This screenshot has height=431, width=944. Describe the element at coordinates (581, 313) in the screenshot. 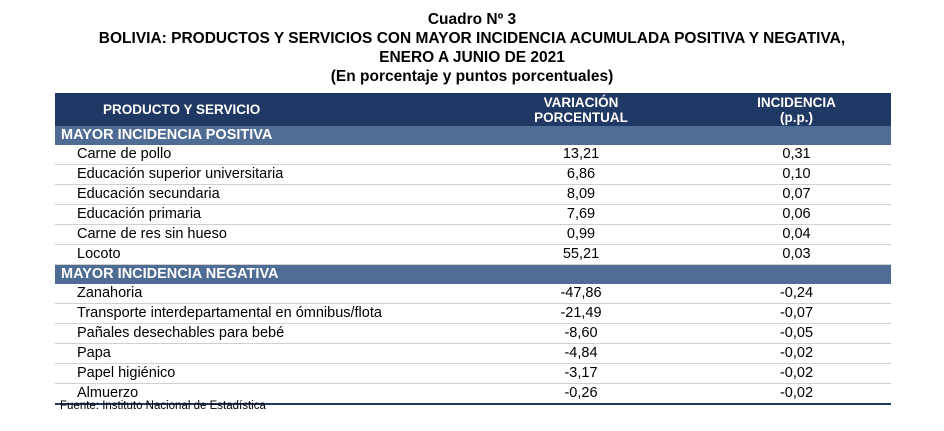

I see `variation-value: -21,49` at that location.